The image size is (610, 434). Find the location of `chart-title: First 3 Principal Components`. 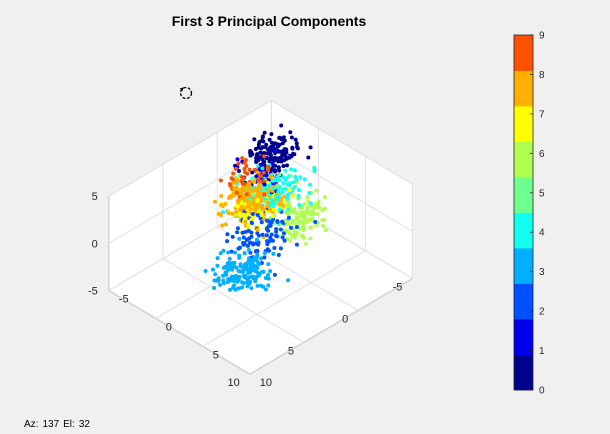

chart-title: First 3 Principal Components is located at coordinates (269, 21).